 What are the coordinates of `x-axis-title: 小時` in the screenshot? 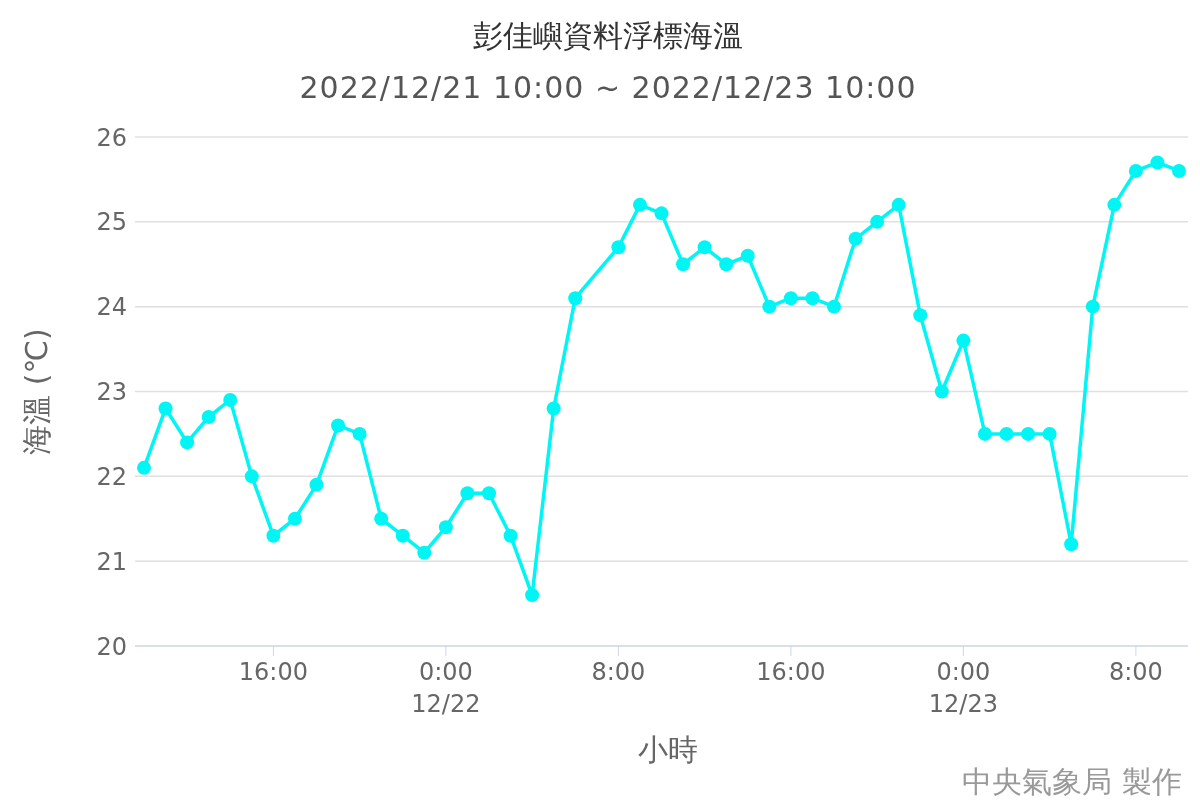 It's located at (668, 749).